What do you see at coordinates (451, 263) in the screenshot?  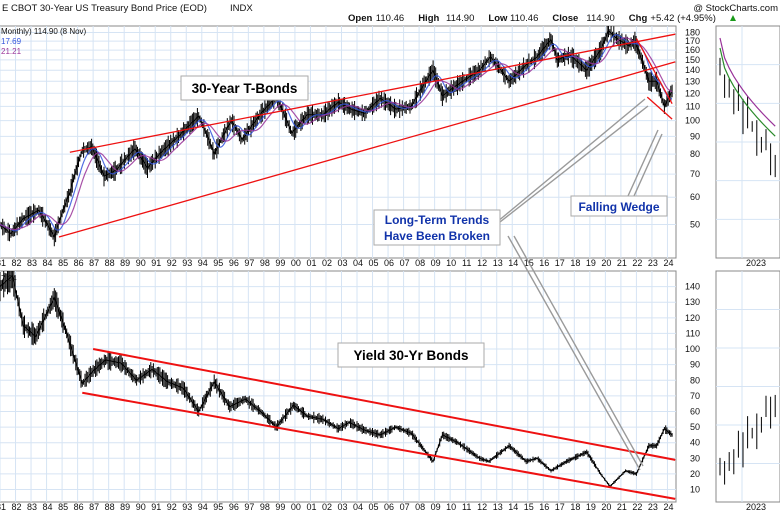 I see `x-tick-label: 10` at bounding box center [451, 263].